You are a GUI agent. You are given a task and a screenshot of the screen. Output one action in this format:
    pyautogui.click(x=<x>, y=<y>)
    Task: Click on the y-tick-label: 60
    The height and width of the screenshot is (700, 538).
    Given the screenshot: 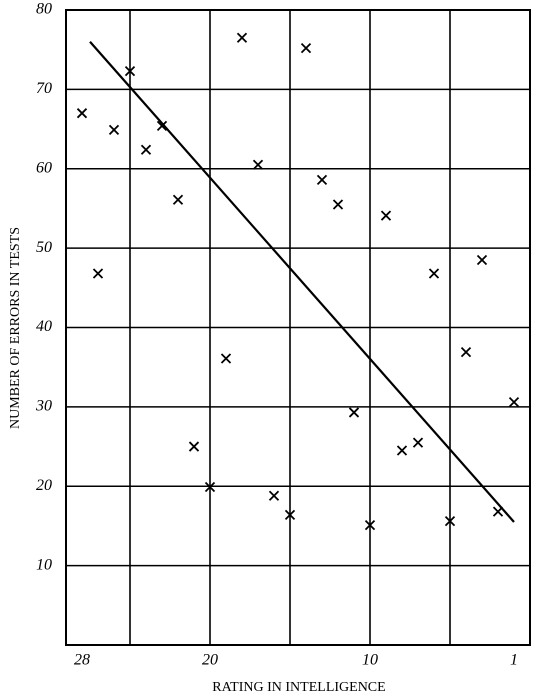 What is the action you would take?
    pyautogui.click(x=44, y=167)
    